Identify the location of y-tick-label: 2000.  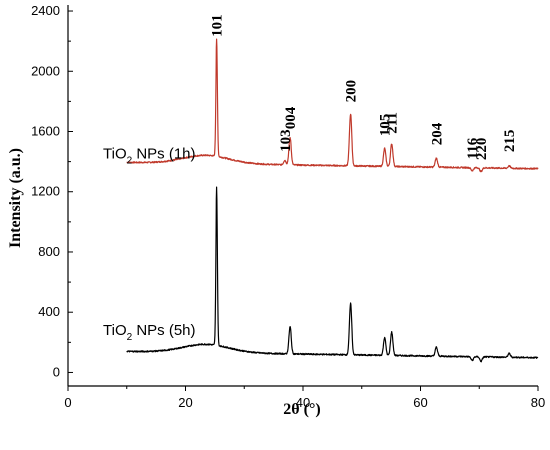
(45, 70).